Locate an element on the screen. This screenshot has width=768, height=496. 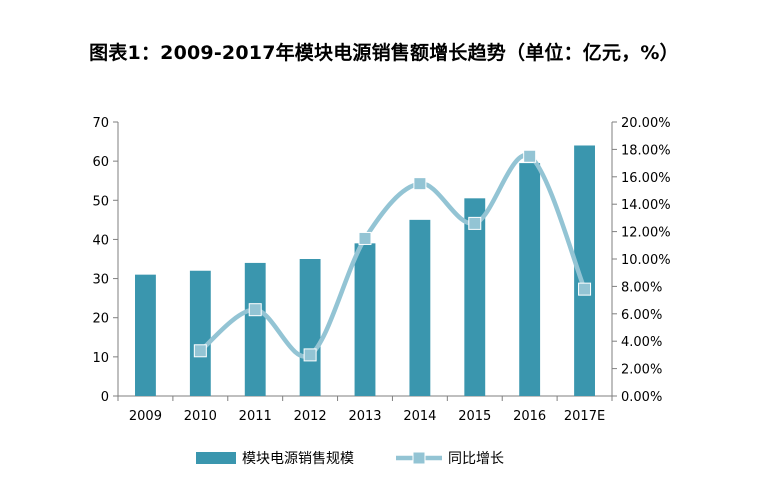
bar-2014 is located at coordinates (420, 307).